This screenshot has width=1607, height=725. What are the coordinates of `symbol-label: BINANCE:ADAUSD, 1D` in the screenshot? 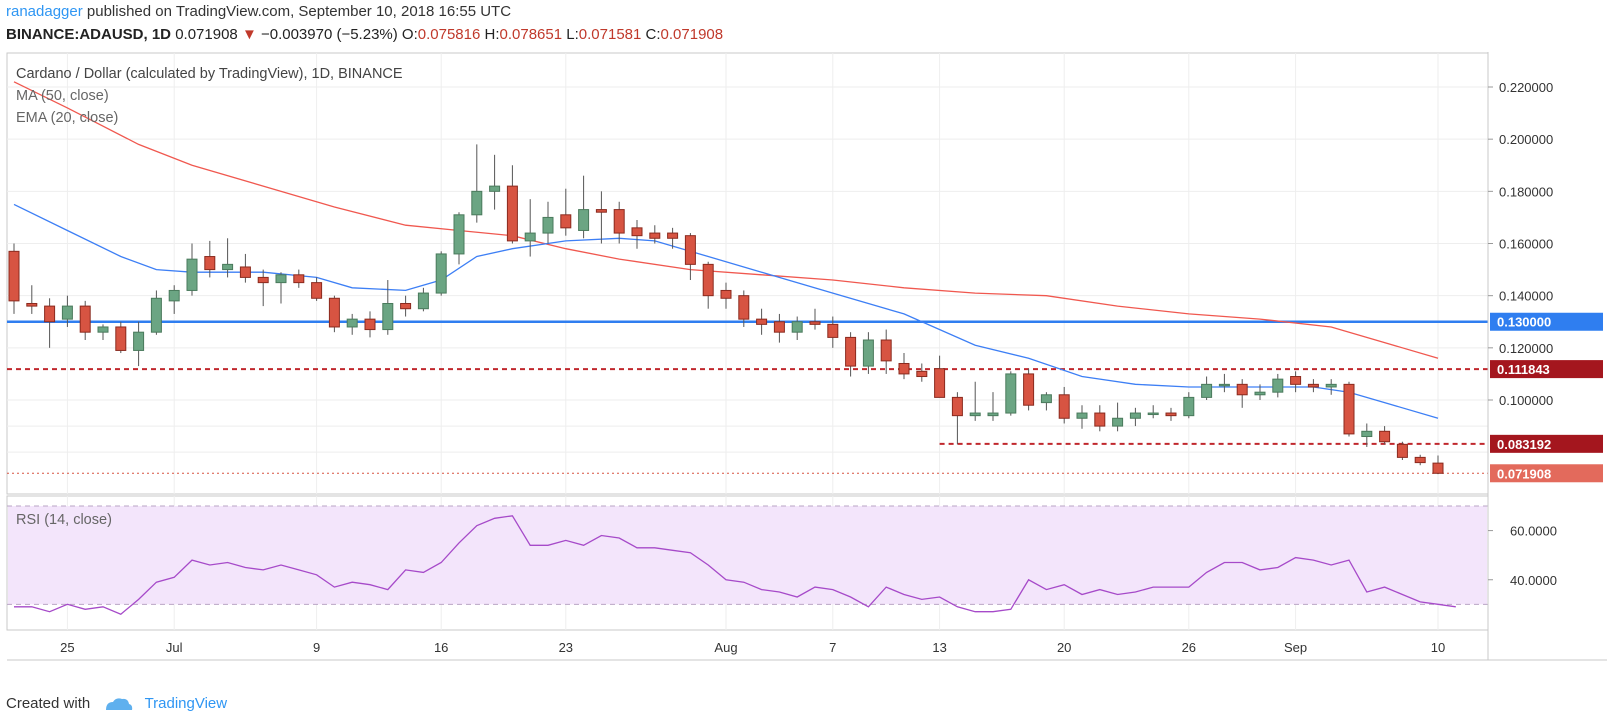 It's located at (89, 34).